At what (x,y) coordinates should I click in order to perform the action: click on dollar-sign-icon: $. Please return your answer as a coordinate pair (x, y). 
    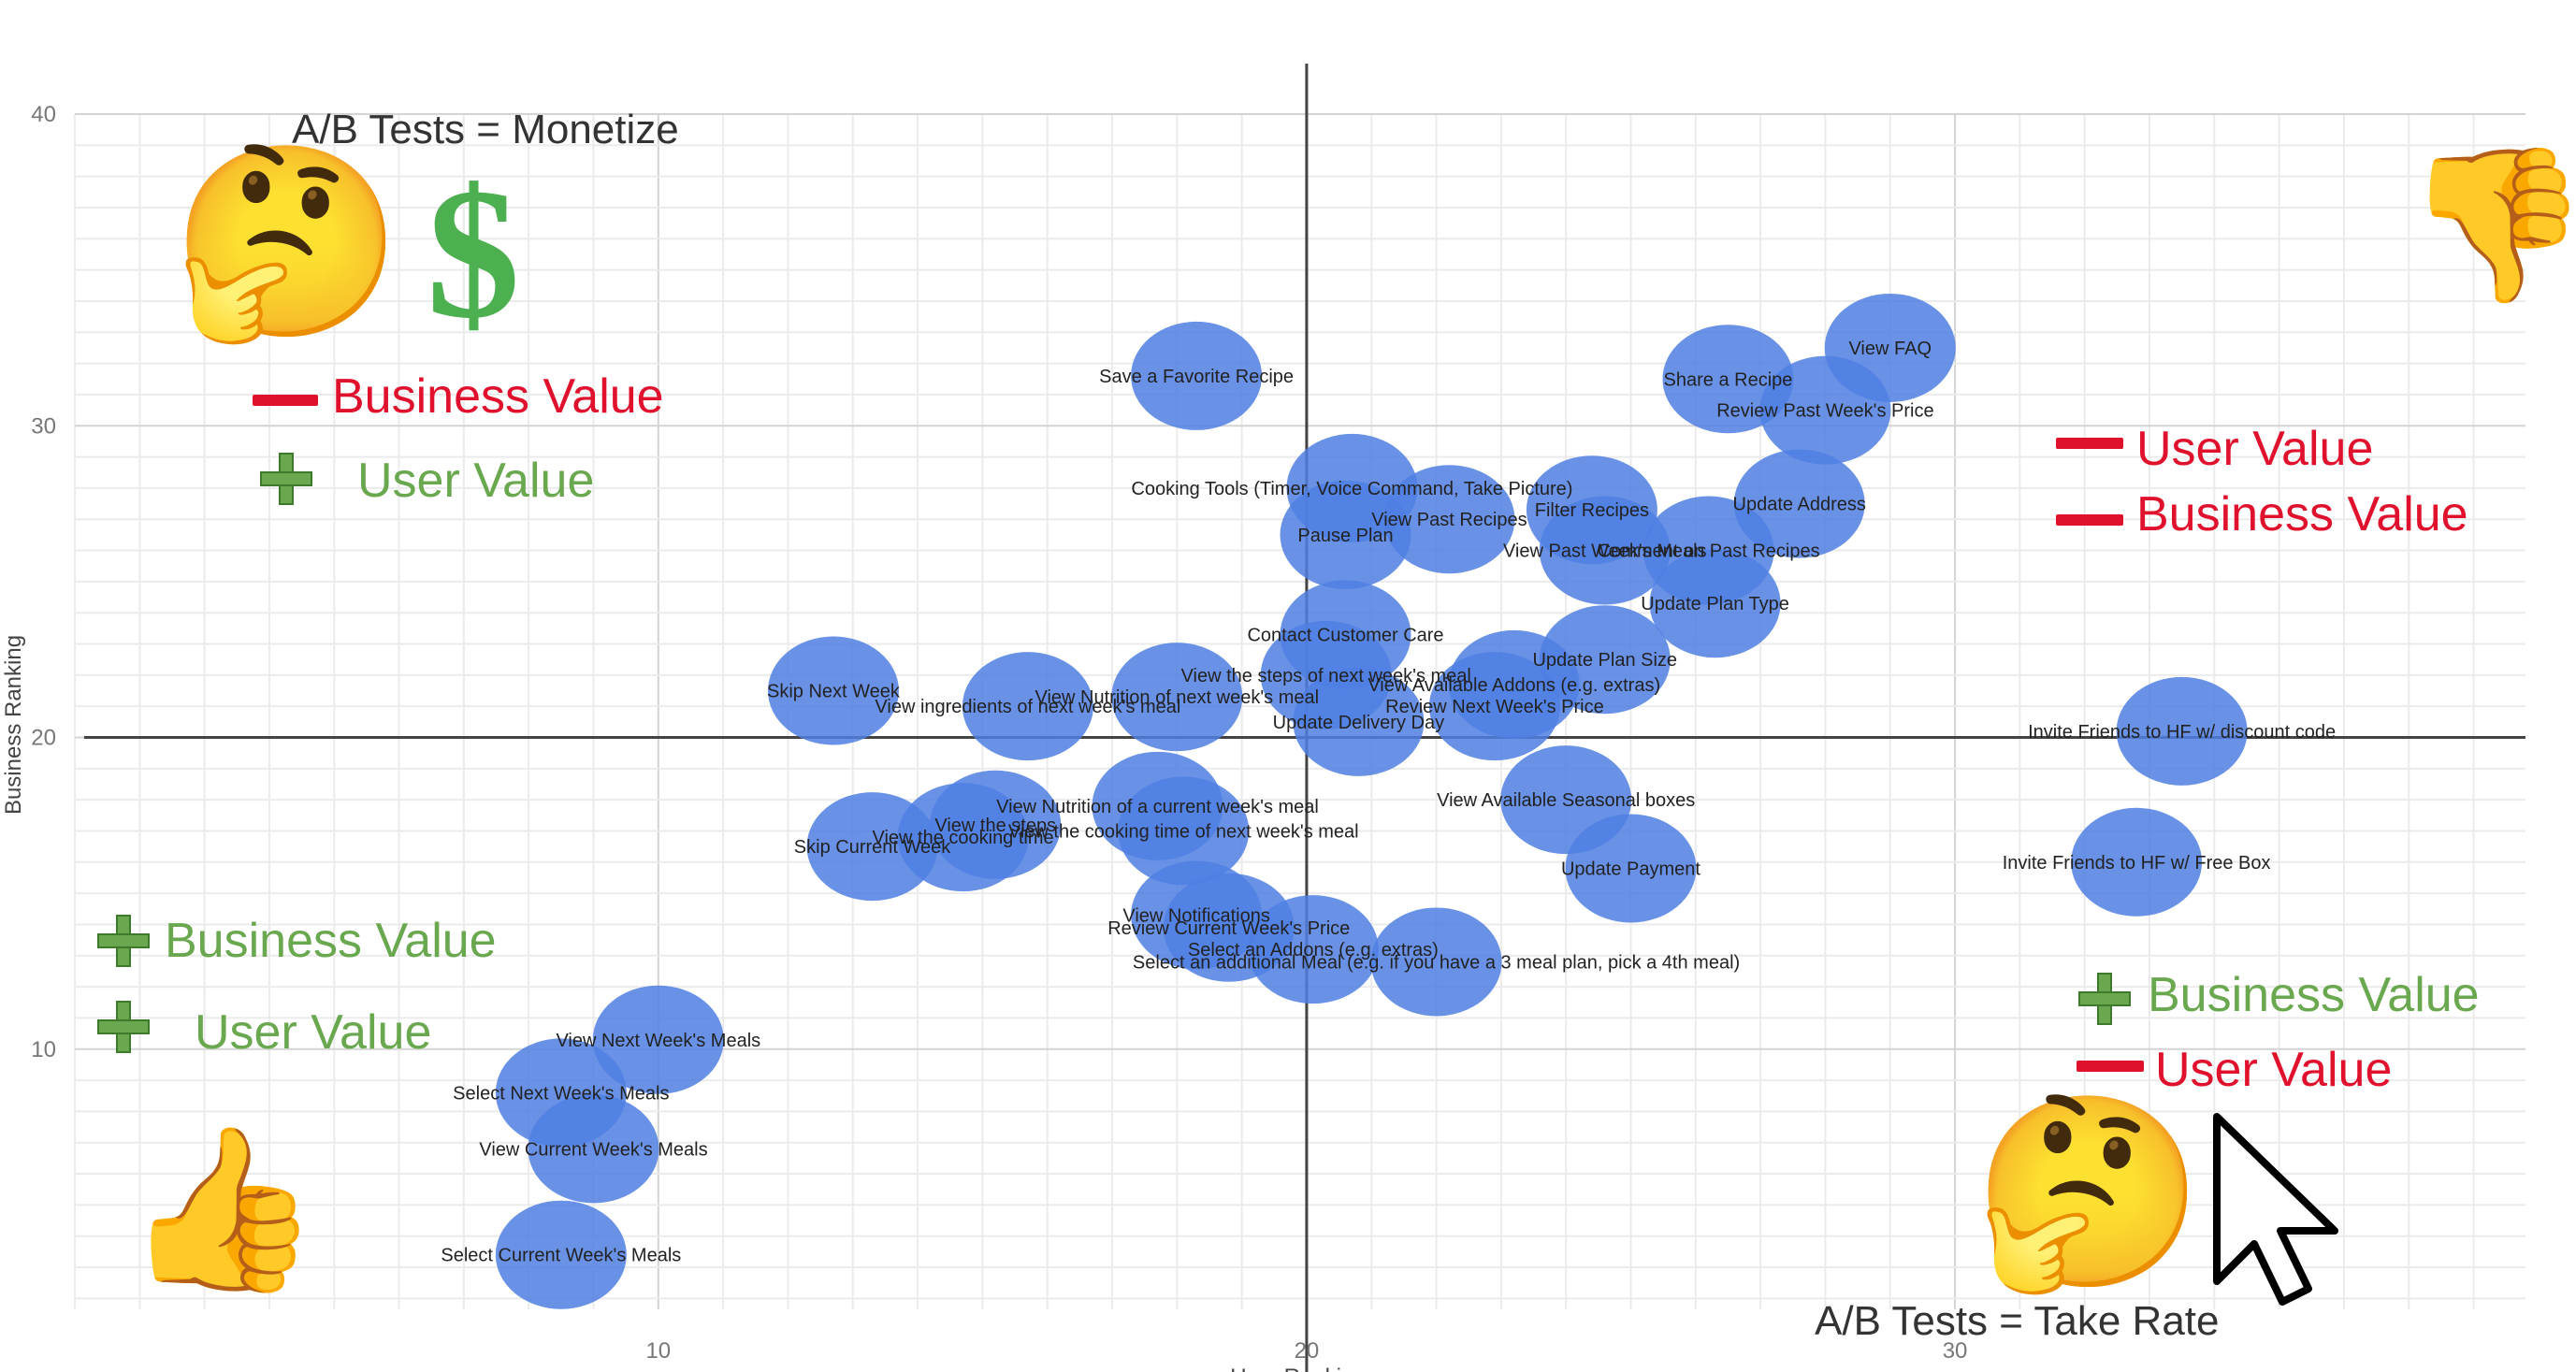
    Looking at the image, I should click on (474, 254).